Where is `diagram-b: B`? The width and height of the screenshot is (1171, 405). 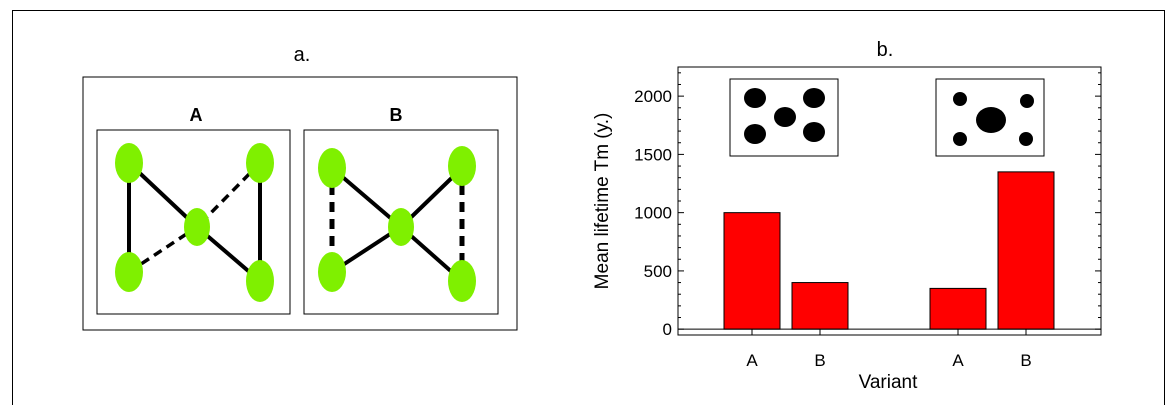
diagram-b: B is located at coordinates (401, 210).